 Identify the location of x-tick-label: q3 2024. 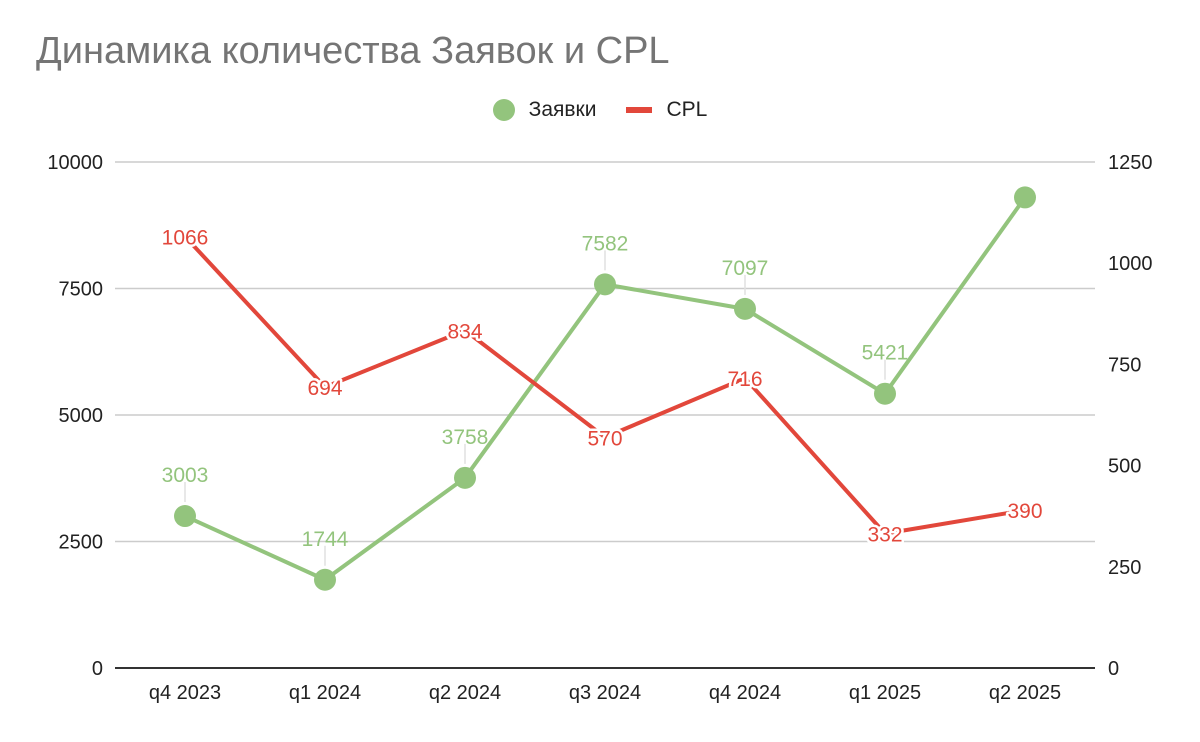
(605, 693).